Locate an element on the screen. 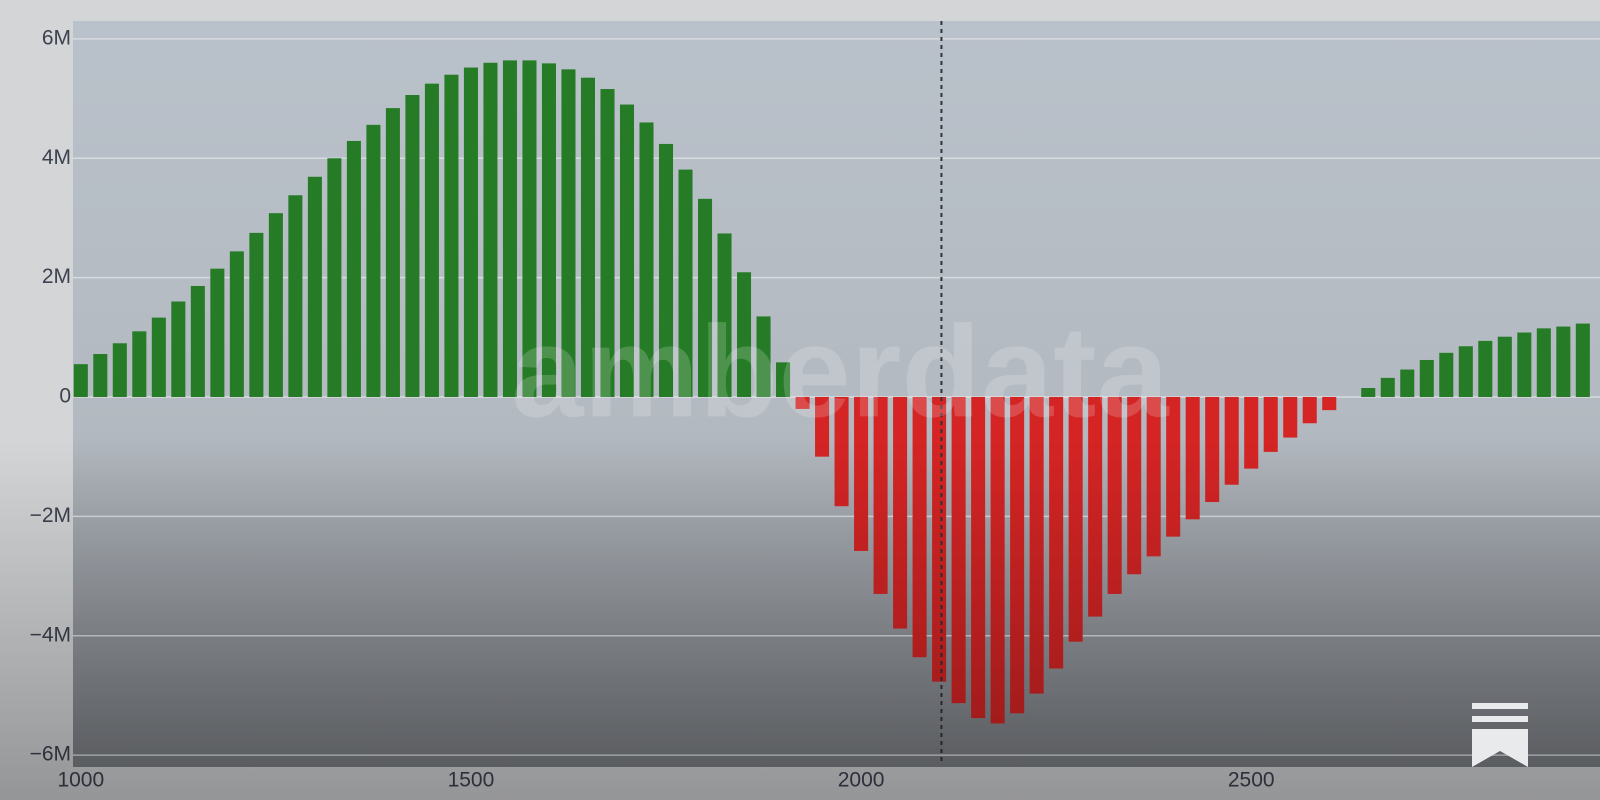  x-tick-label: 2500 is located at coordinates (1251, 780).